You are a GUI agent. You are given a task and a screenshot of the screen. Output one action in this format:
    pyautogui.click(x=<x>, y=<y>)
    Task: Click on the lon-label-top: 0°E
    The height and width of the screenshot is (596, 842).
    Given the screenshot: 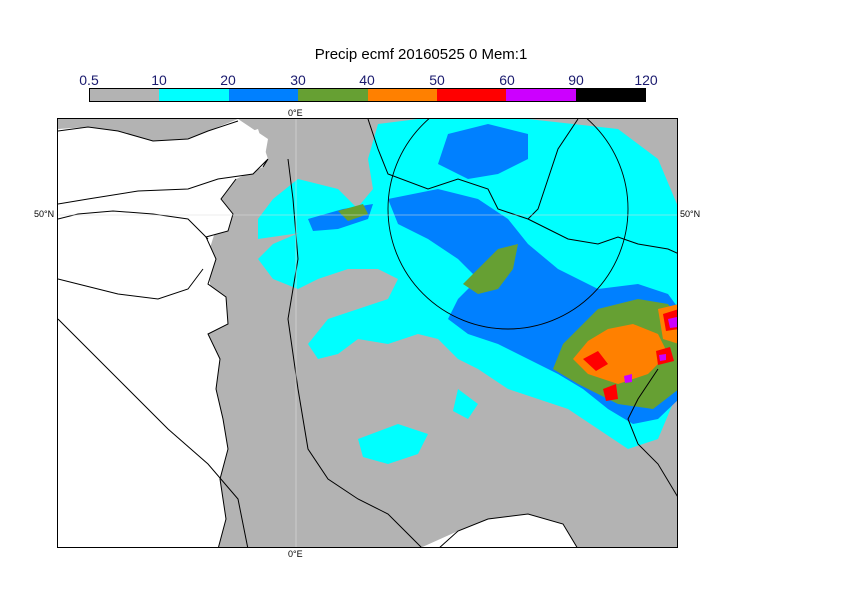 What is the action you would take?
    pyautogui.click(x=295, y=113)
    